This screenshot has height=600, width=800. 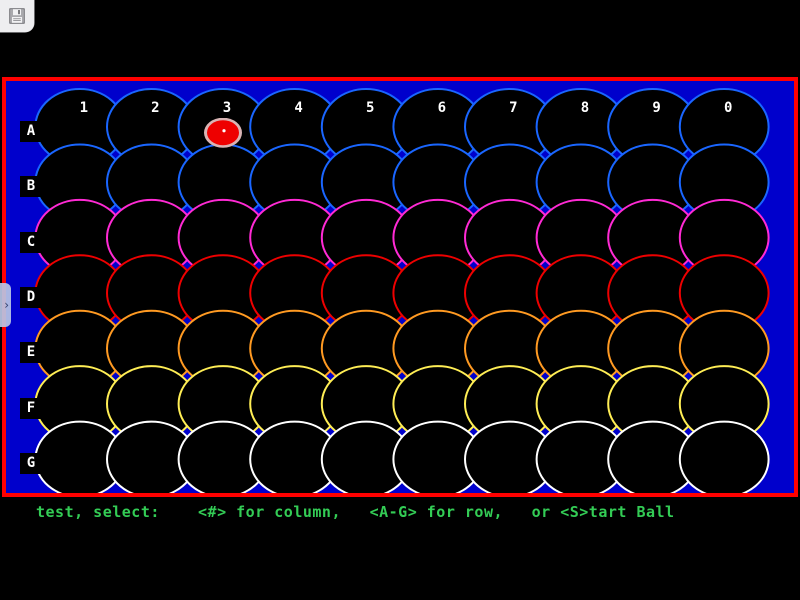 What do you see at coordinates (83, 108) in the screenshot?
I see `column-label-1: 1` at bounding box center [83, 108].